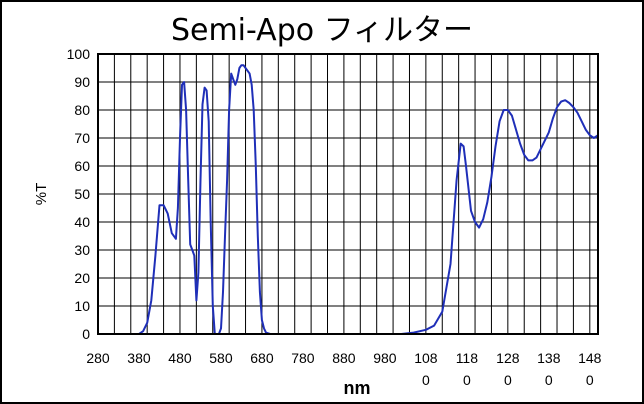 The image size is (644, 404). I want to click on x-tick-label: 118, so click(467, 358).